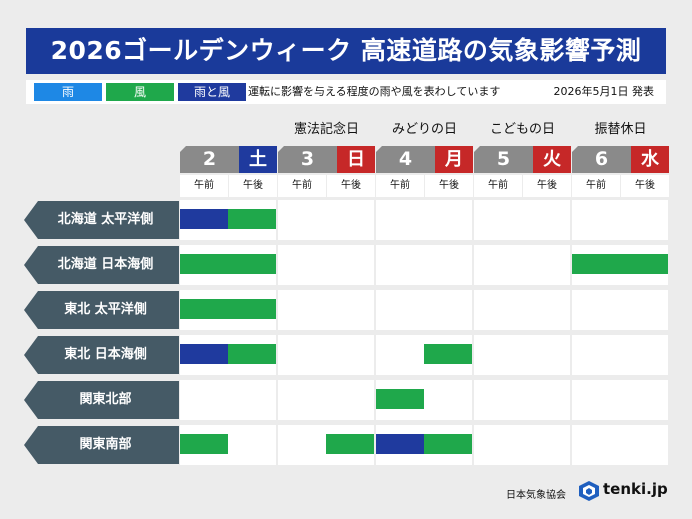  Describe the element at coordinates (503, 159) in the screenshot. I see `day-number: 5` at that location.